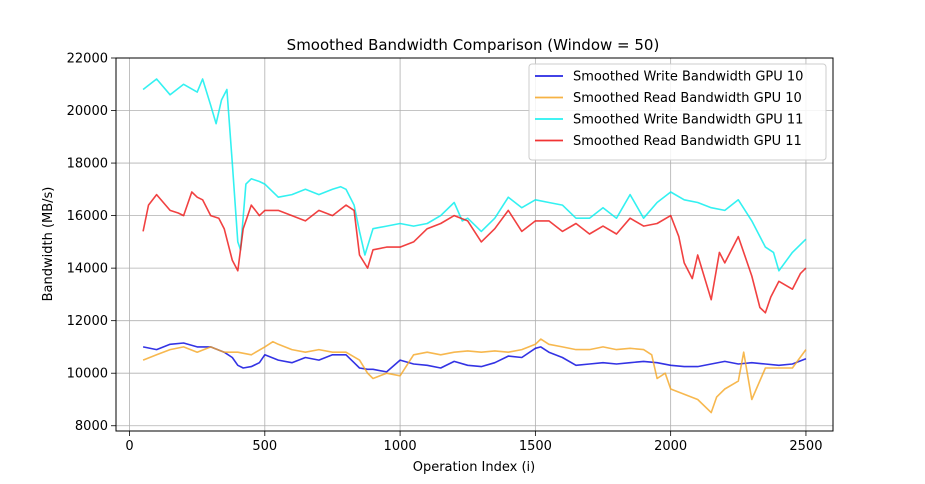 The width and height of the screenshot is (925, 484). I want to click on y-tick-label: 14000, so click(87, 269).